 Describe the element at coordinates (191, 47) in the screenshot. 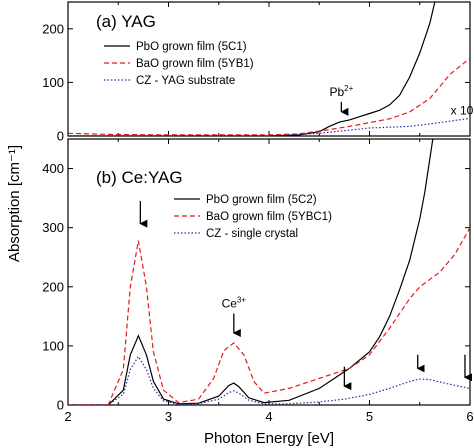

I see `legend-entry: PbO grown film (5C1)` at that location.